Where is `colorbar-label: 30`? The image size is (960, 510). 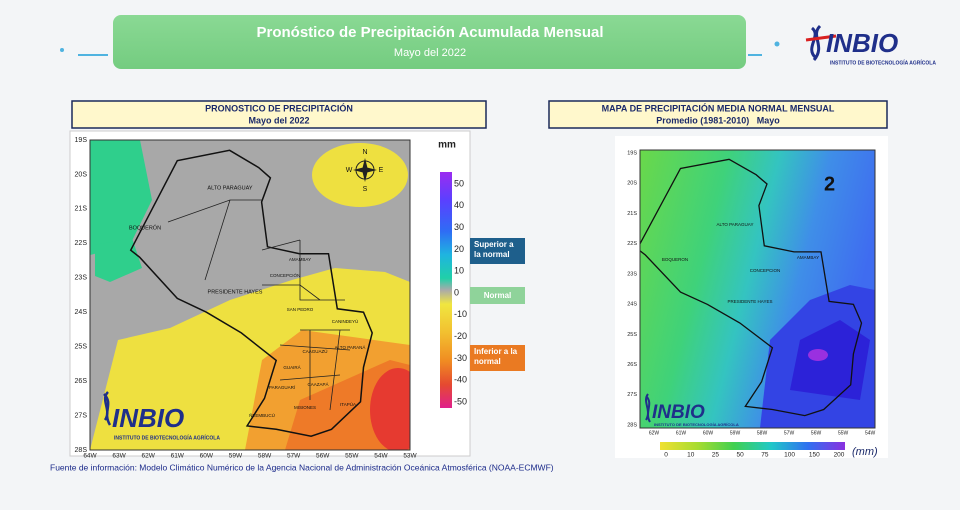 colorbar-label: 30 is located at coordinates (459, 227).